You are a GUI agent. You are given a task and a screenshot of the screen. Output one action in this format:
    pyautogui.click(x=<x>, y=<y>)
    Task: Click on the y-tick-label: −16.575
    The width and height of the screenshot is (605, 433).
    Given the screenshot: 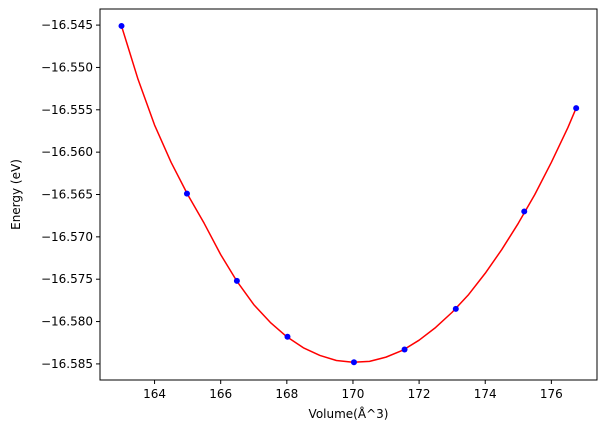 What is the action you would take?
    pyautogui.click(x=67, y=279)
    